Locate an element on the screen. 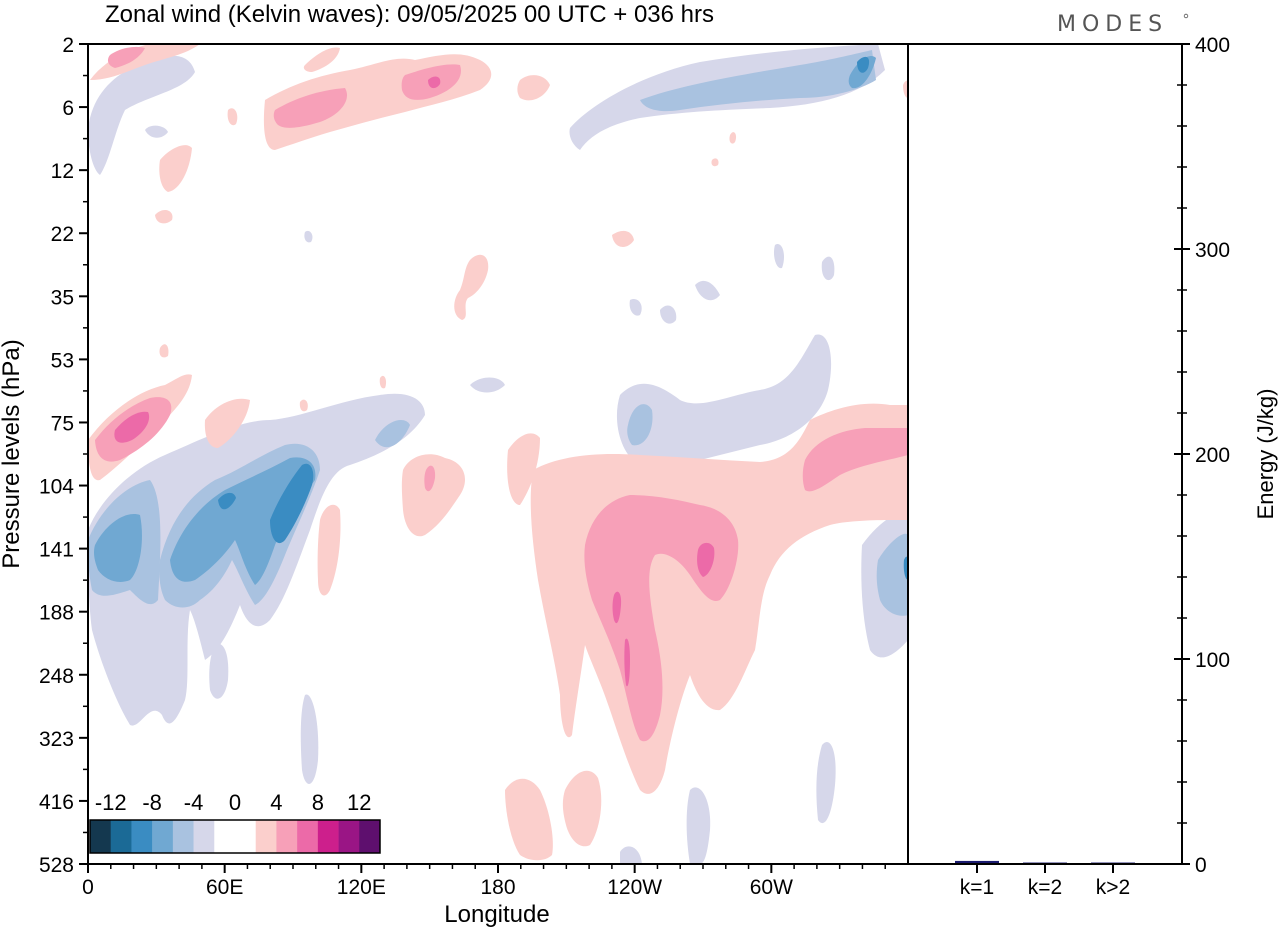 This screenshot has height=930, width=1280. colorbar-label: 0 is located at coordinates (235, 802).